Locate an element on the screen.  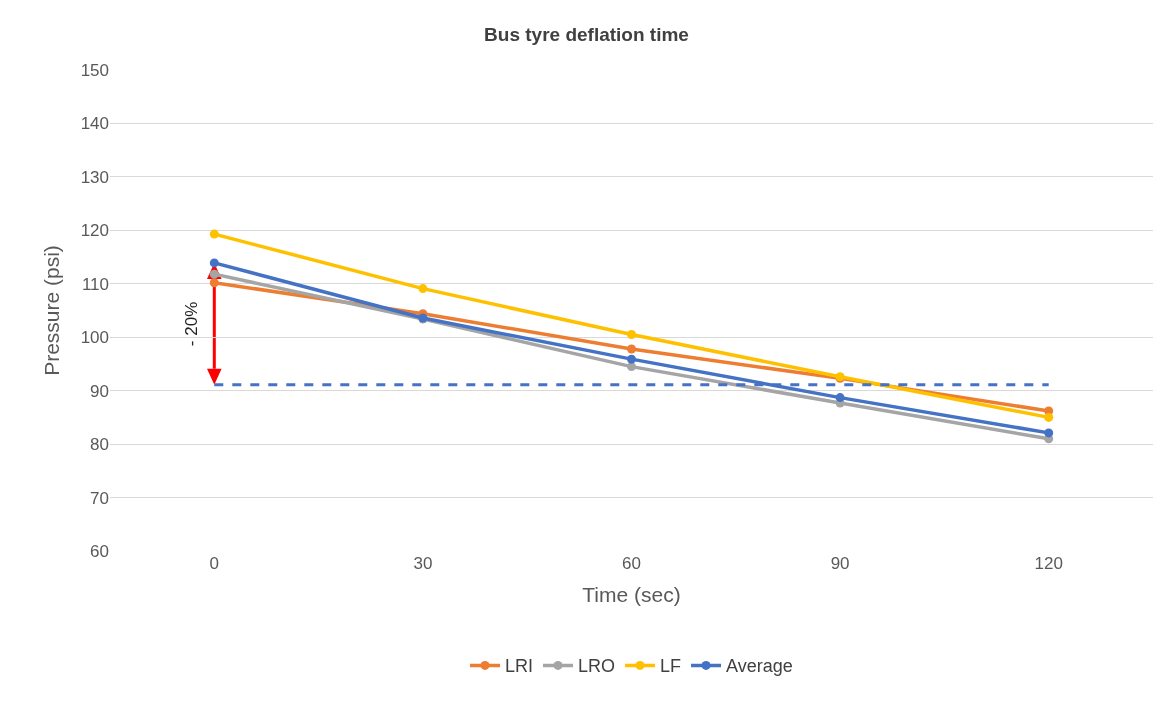
legend-label: LRO is located at coordinates (597, 666).